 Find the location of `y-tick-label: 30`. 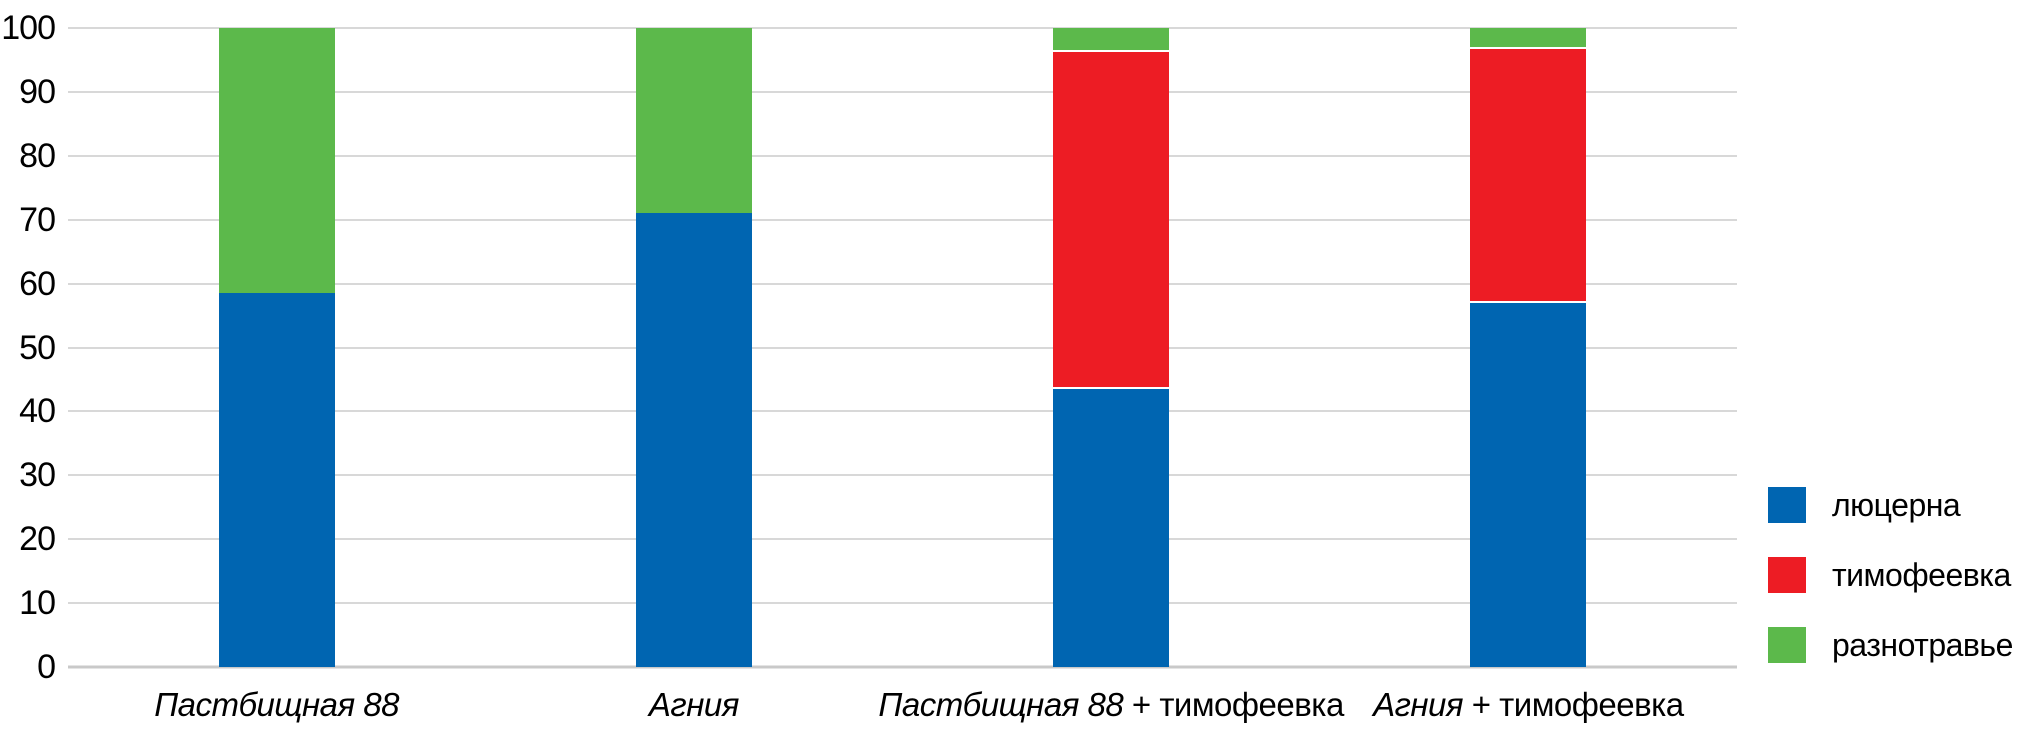

y-tick-label: 30 is located at coordinates (37, 475).